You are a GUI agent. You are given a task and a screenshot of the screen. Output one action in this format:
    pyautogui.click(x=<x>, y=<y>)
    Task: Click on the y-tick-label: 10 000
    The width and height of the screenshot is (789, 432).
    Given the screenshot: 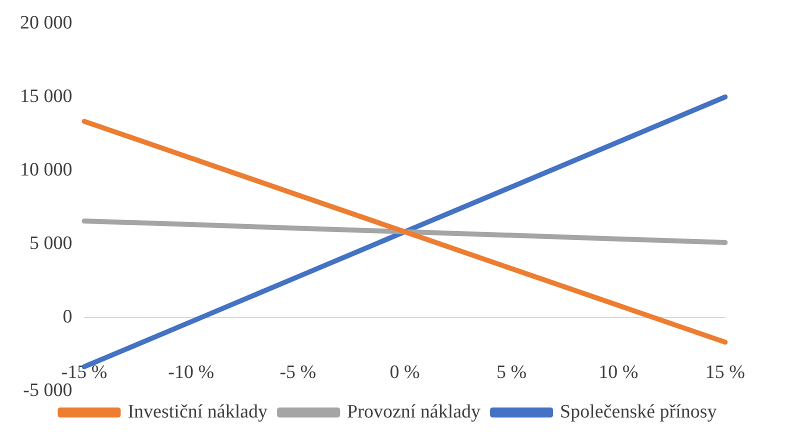 What is the action you would take?
    pyautogui.click(x=46, y=169)
    